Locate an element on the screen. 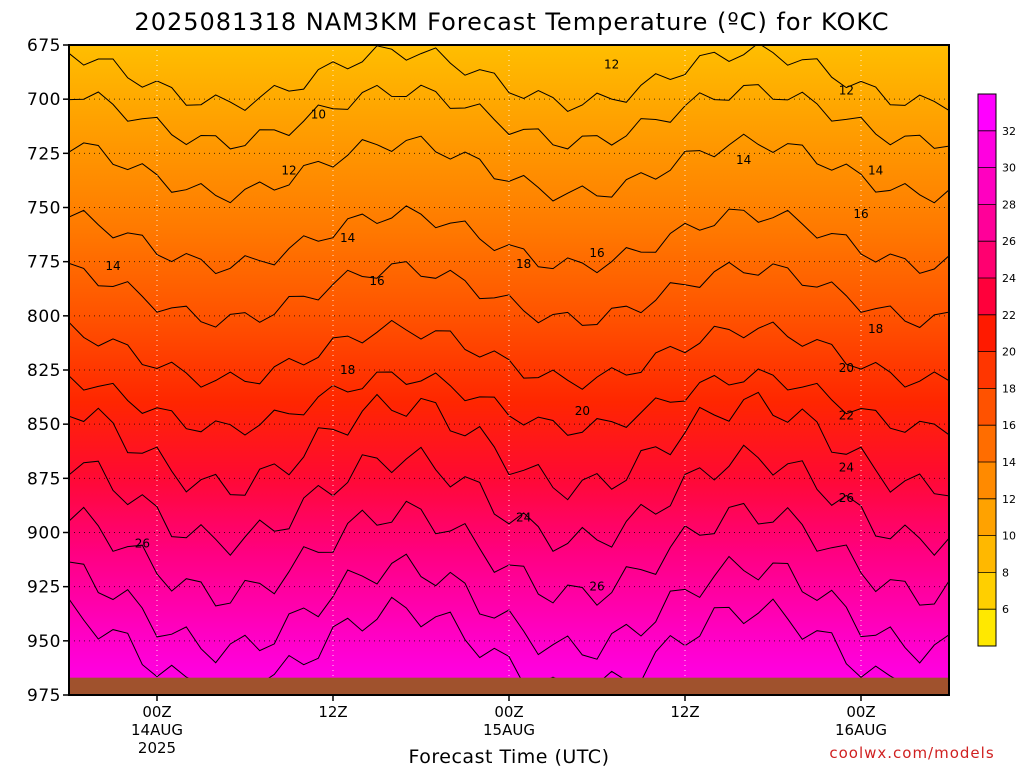 The width and height of the screenshot is (1024, 768). colorbar-tick-label: 20 is located at coordinates (1009, 352).